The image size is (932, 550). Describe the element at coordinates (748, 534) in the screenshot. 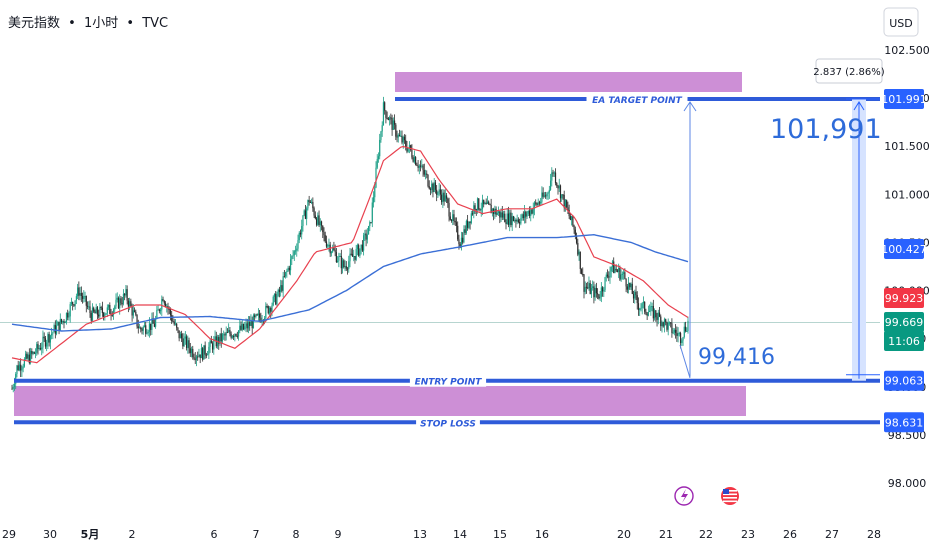

I see `time-tick-label: 23` at that location.